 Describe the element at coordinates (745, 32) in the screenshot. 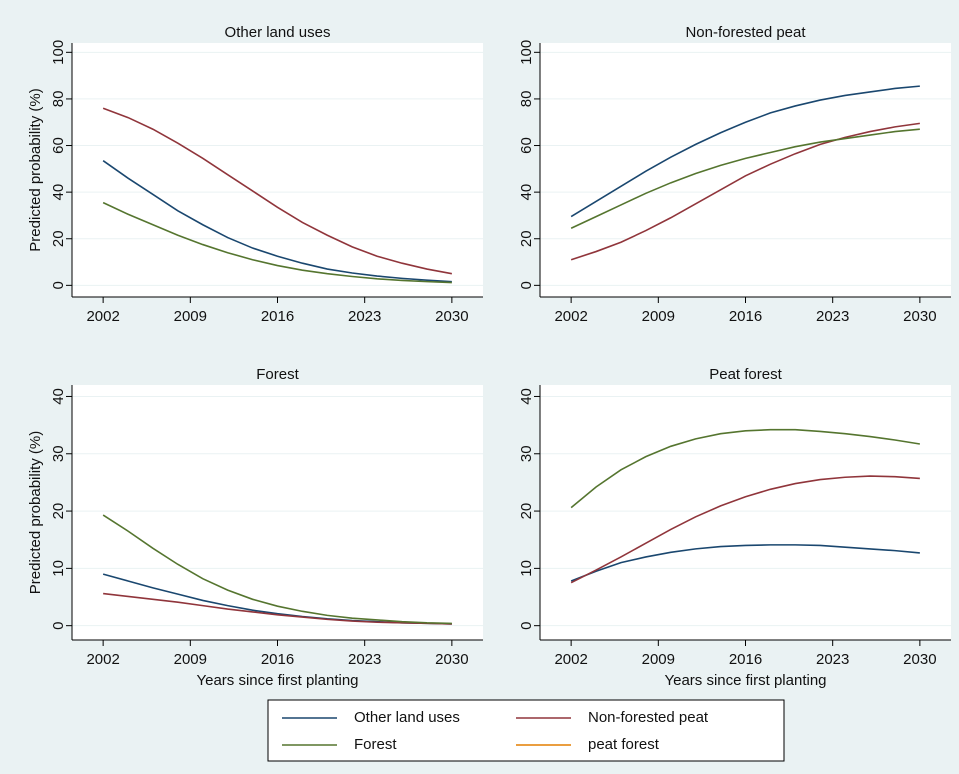

I see `panel-title: Non-forested peat` at that location.